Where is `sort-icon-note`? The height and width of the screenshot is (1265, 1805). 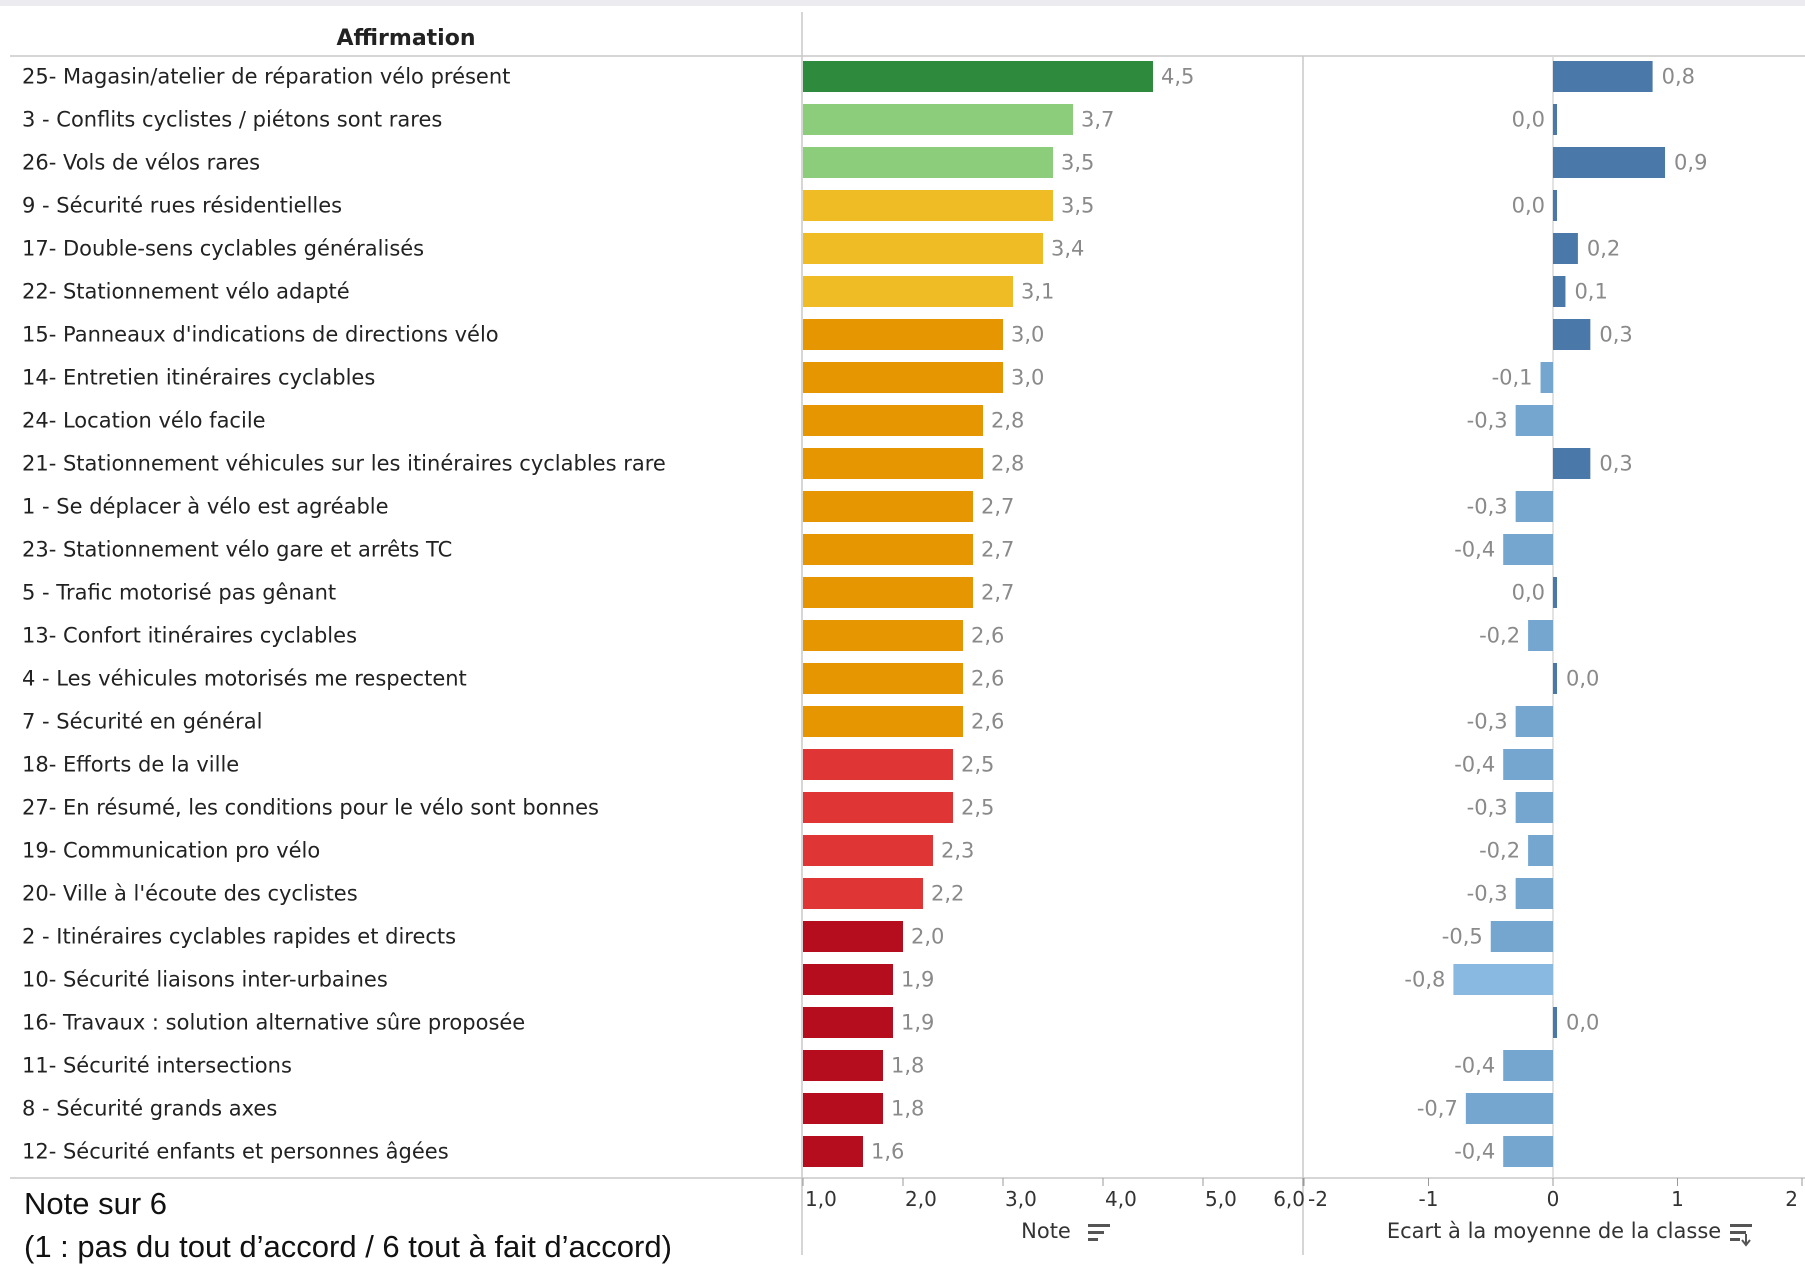 sort-icon-note is located at coordinates (1099, 1232).